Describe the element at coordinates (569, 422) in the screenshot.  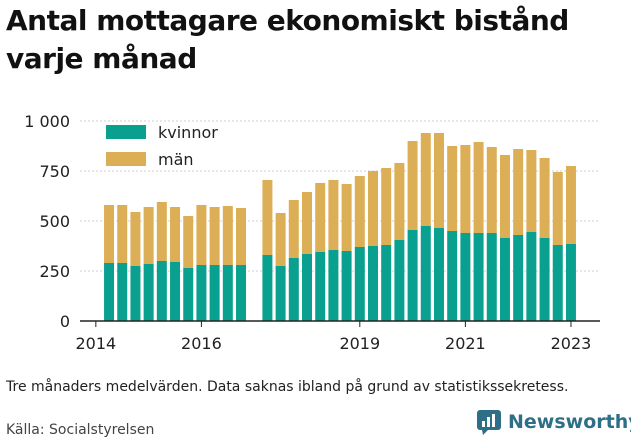
I see `brand-name: Newsworthy` at that location.